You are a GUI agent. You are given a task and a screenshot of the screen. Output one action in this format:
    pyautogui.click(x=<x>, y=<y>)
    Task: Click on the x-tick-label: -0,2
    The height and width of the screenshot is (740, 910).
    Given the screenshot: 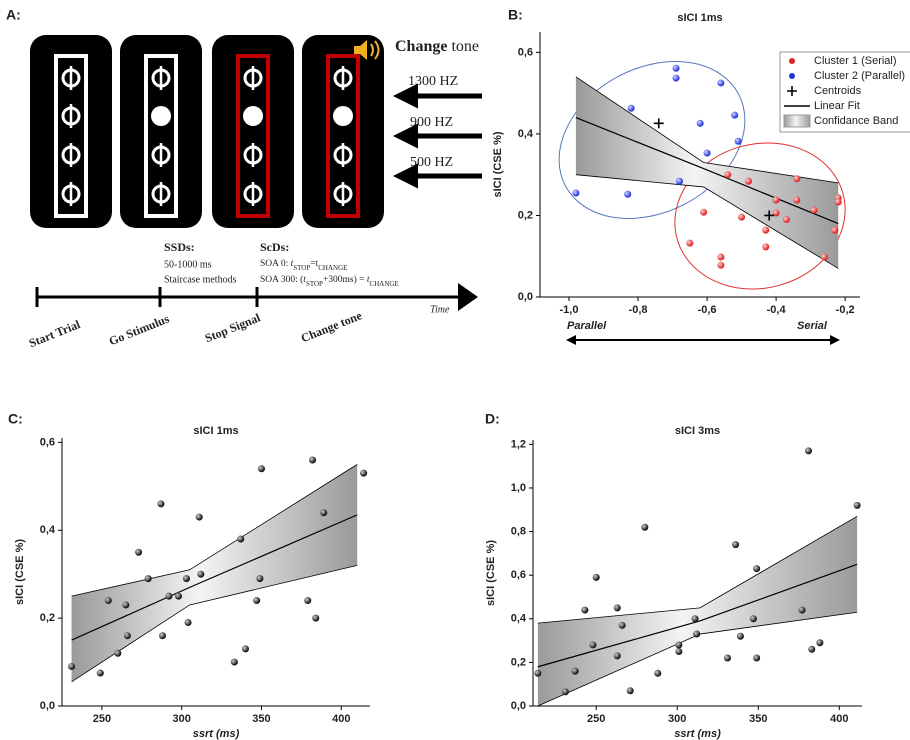 What is the action you would take?
    pyautogui.click(x=845, y=310)
    